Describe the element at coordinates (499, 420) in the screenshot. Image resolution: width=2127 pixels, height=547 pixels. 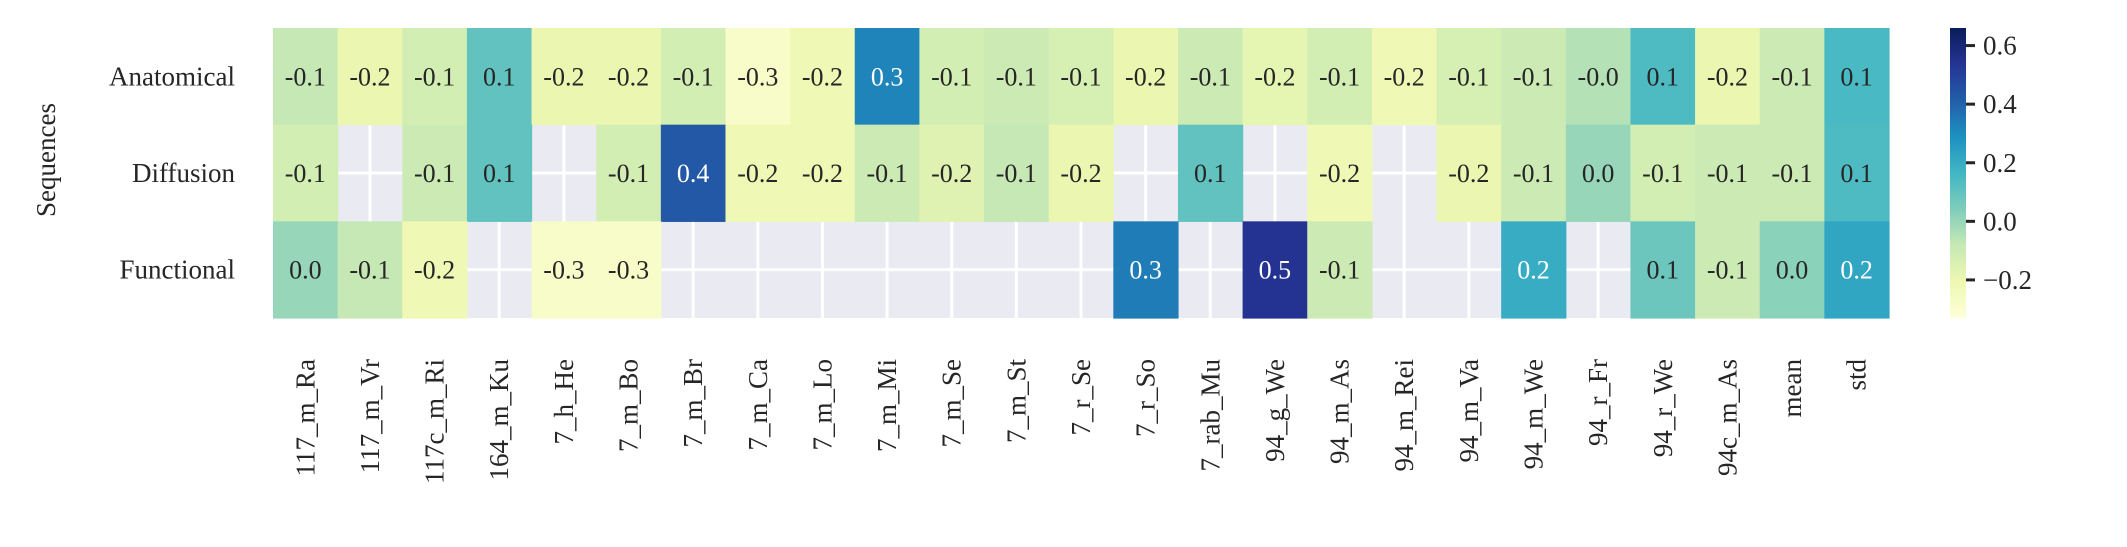
I see `column-label: 164_m_Ku` at that location.